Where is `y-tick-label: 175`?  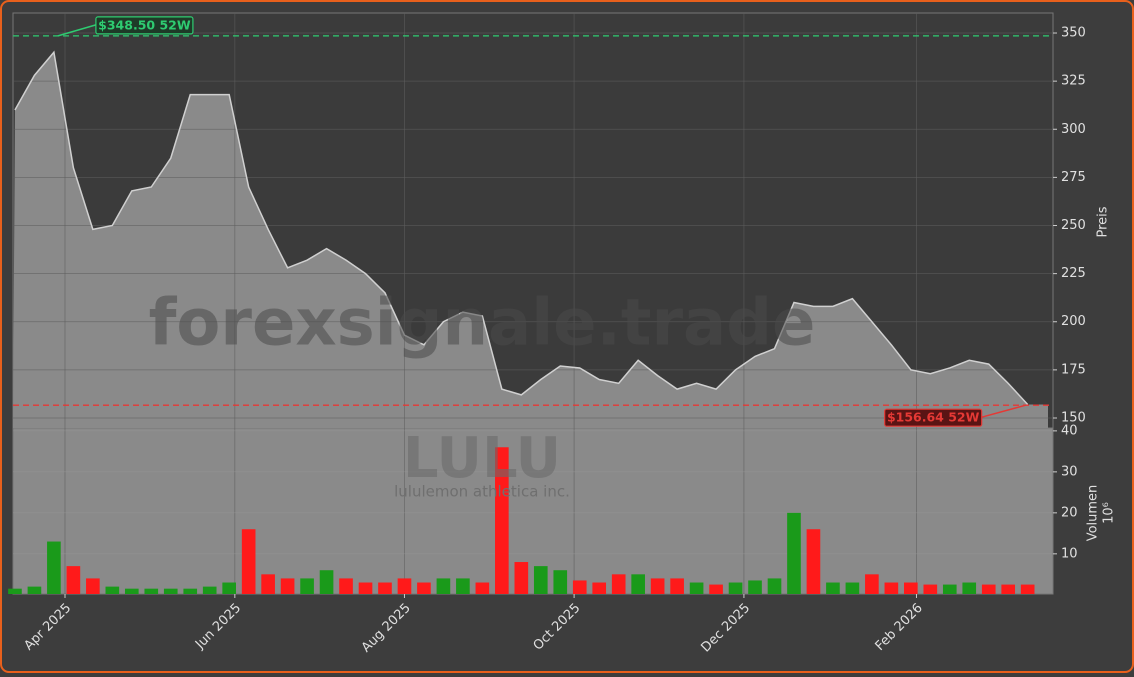
y-tick-label: 175 is located at coordinates (1073, 369).